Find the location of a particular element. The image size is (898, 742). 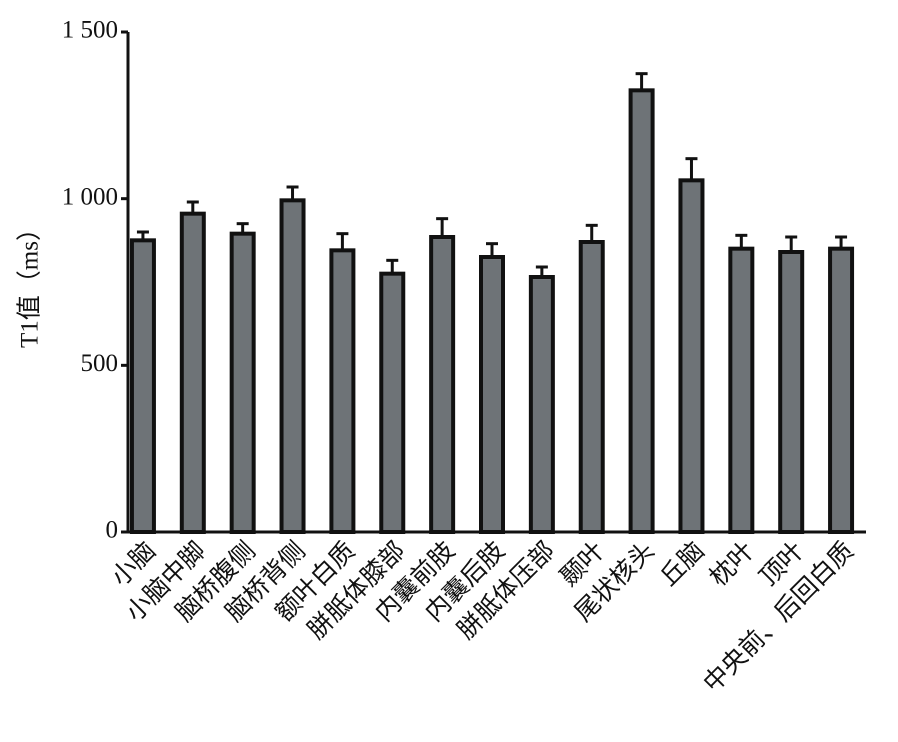

y-axis-title: T1值（ms） is located at coordinates (30, 282).